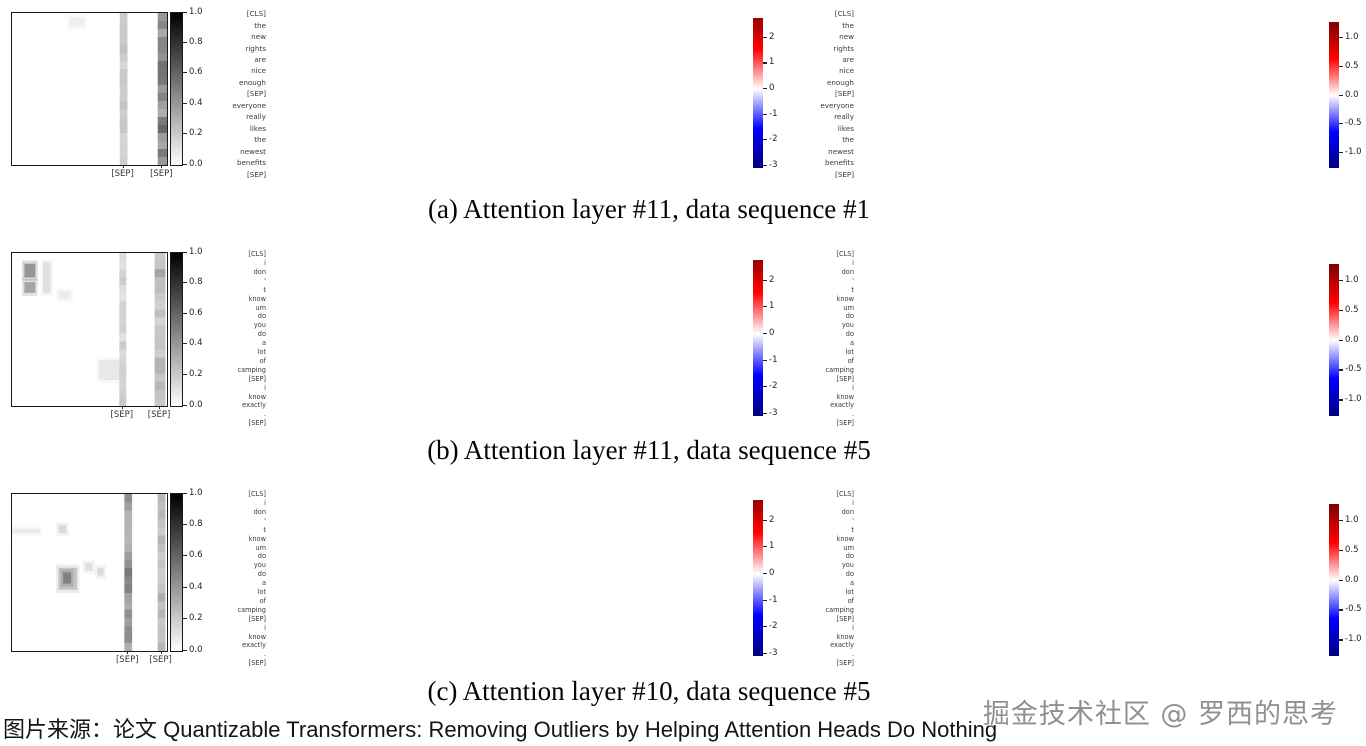 Image resolution: width=1366 pixels, height=746 pixels. I want to click on output-colorbar-a-tick-mark, so click(1341, 66).